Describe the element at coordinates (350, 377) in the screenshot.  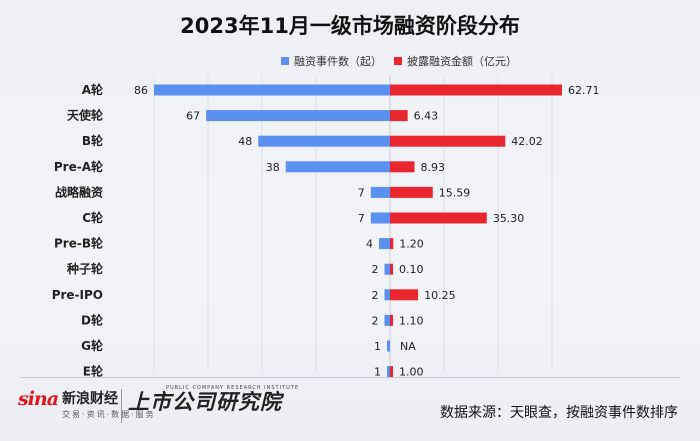
I see `footer-divider` at that location.